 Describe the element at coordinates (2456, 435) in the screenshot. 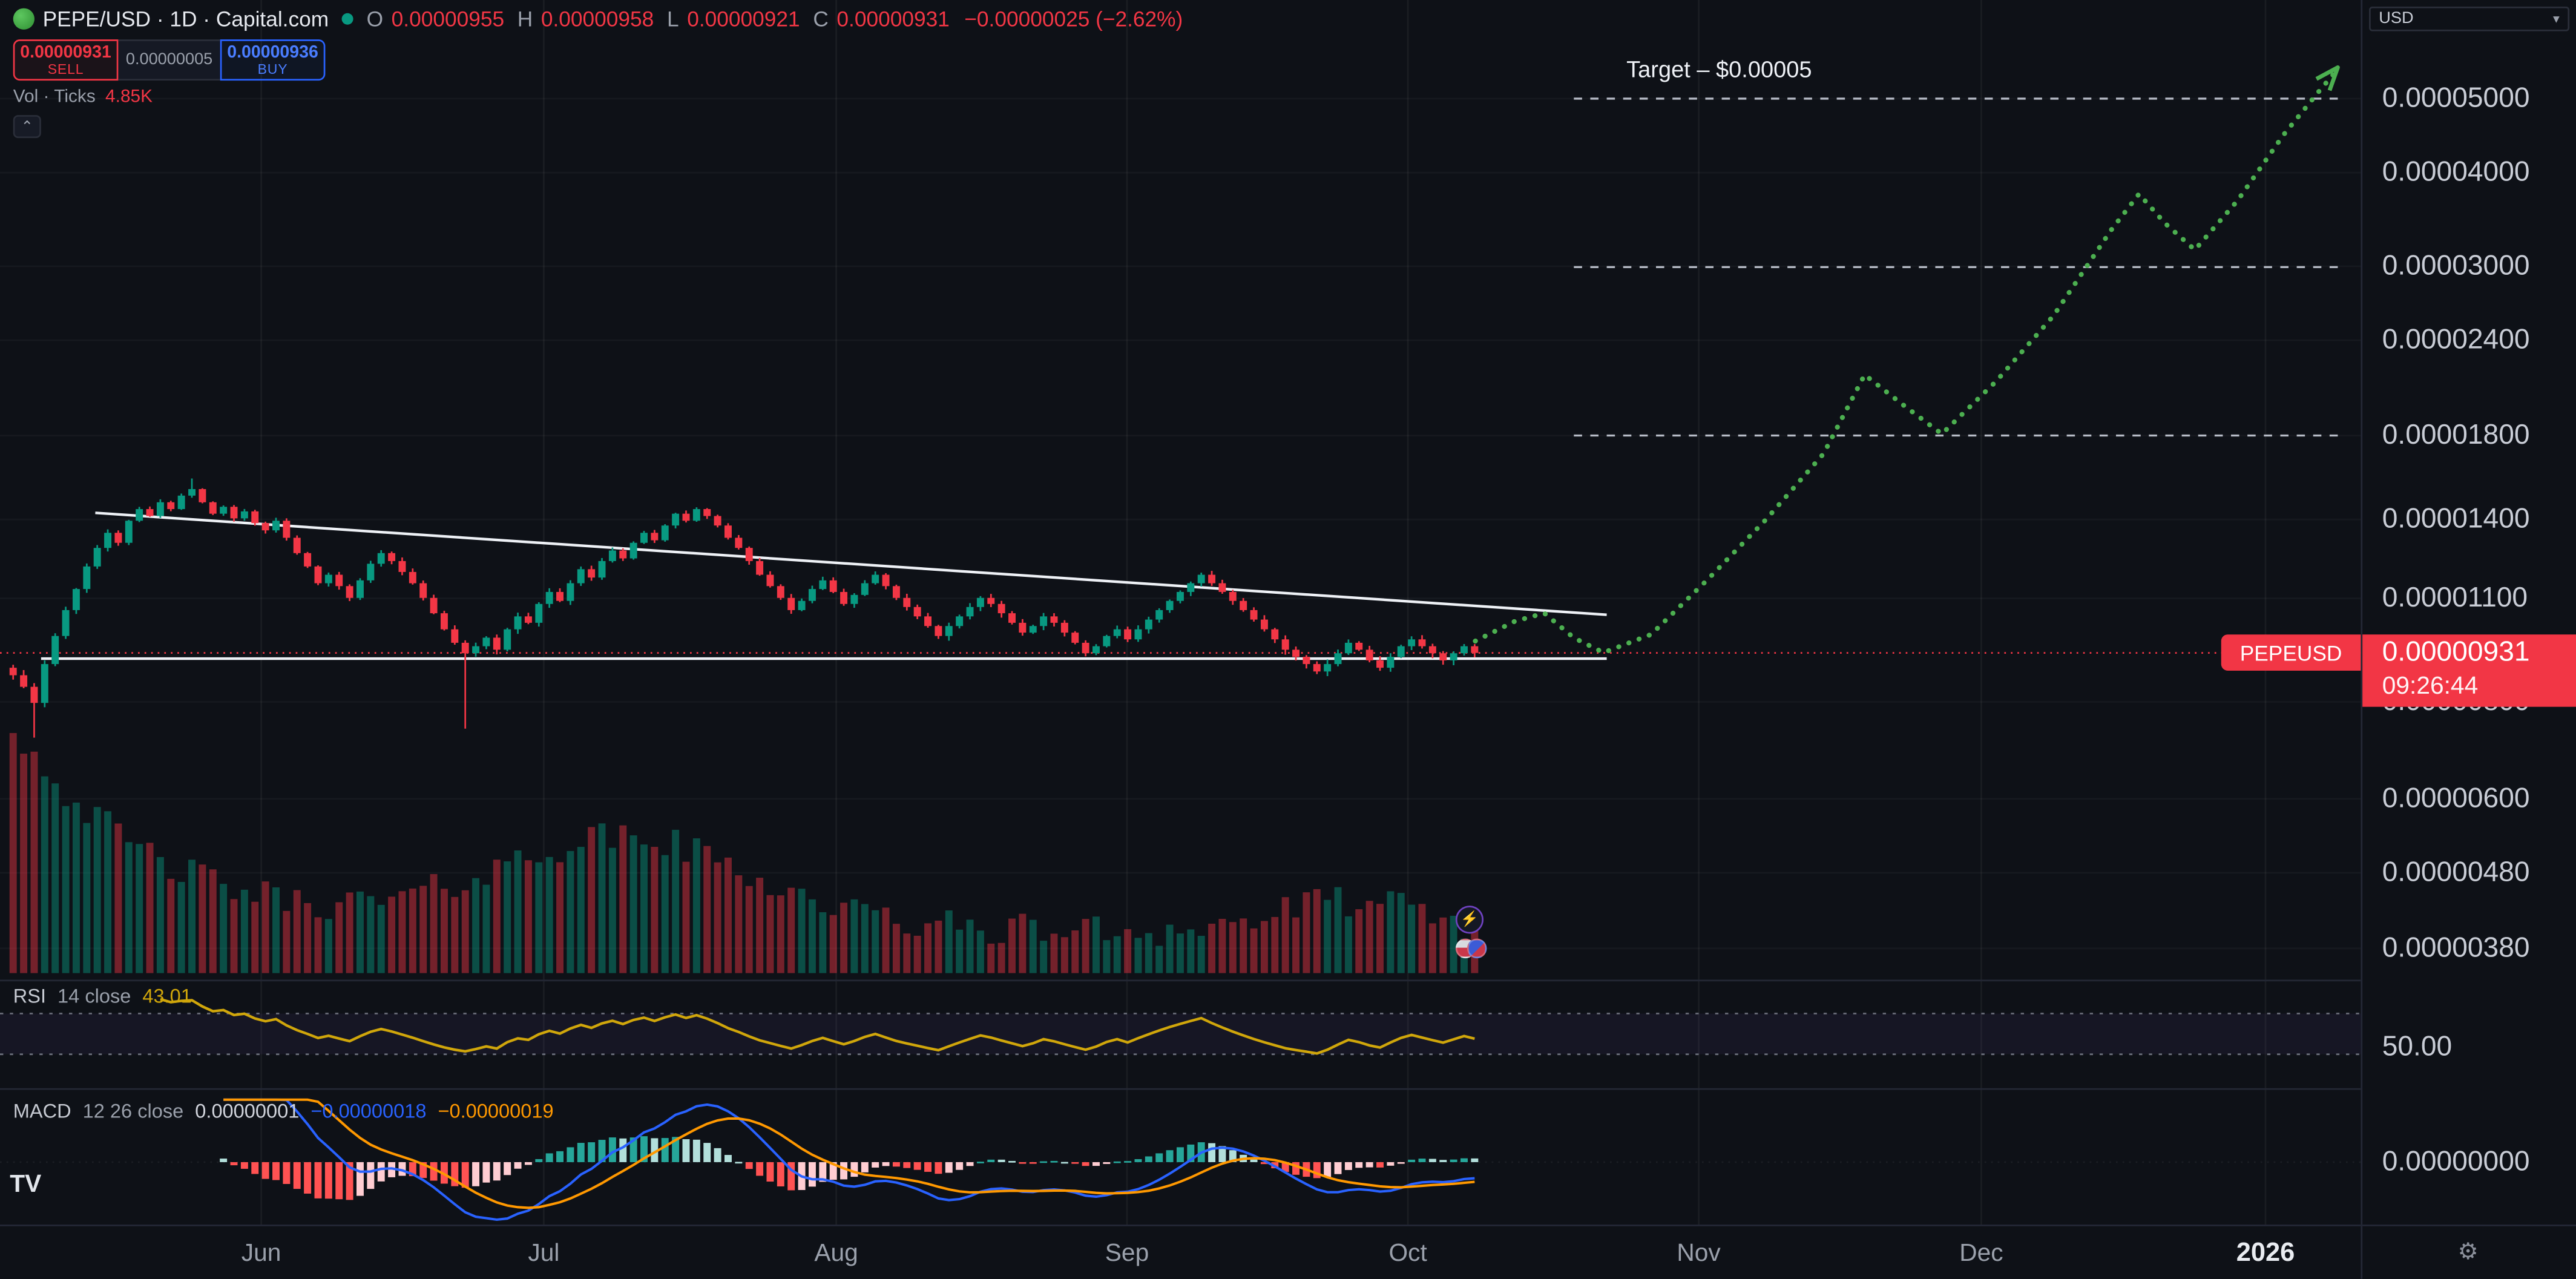

I see `price-axis-tick: 0.00001800` at that location.